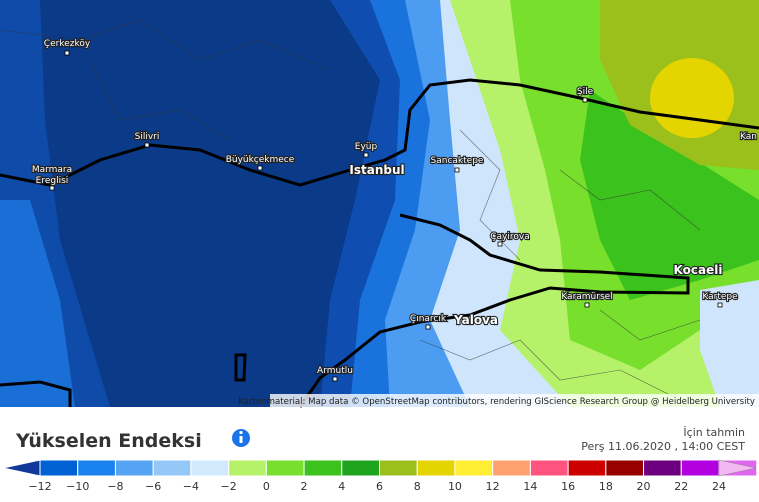 Image resolution: width=759 pixels, height=502 pixels. What do you see at coordinates (52, 170) in the screenshot?
I see `place-label: Marmara` at bounding box center [52, 170].